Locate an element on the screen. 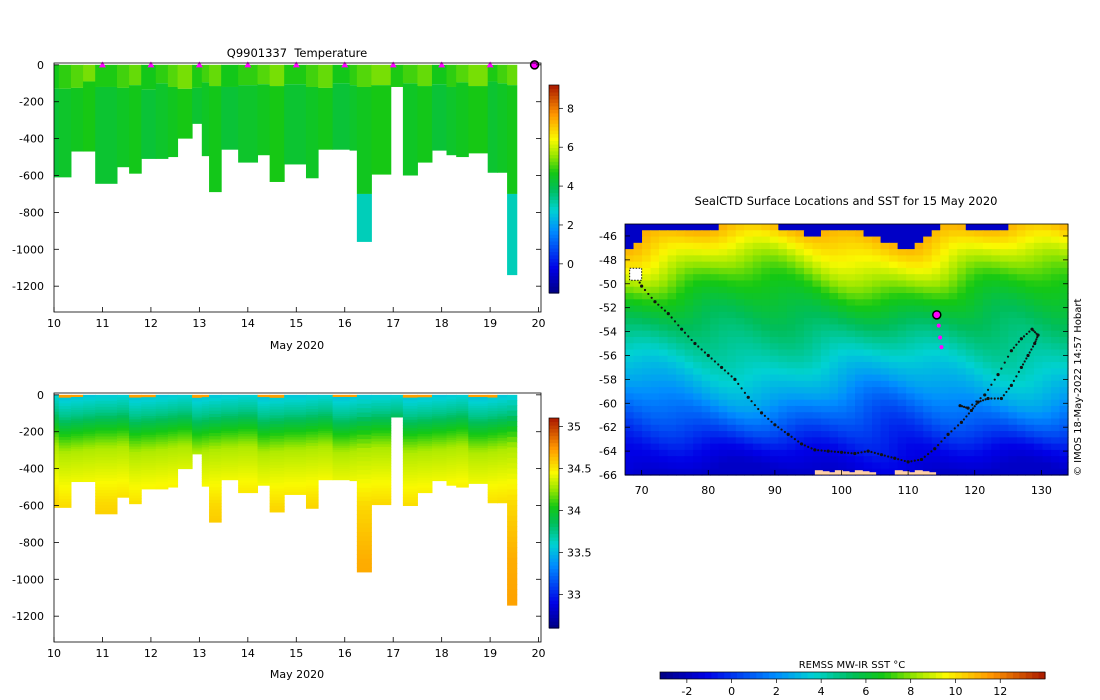 The height and width of the screenshot is (700, 1100). y-tick-label: -56 is located at coordinates (608, 355).